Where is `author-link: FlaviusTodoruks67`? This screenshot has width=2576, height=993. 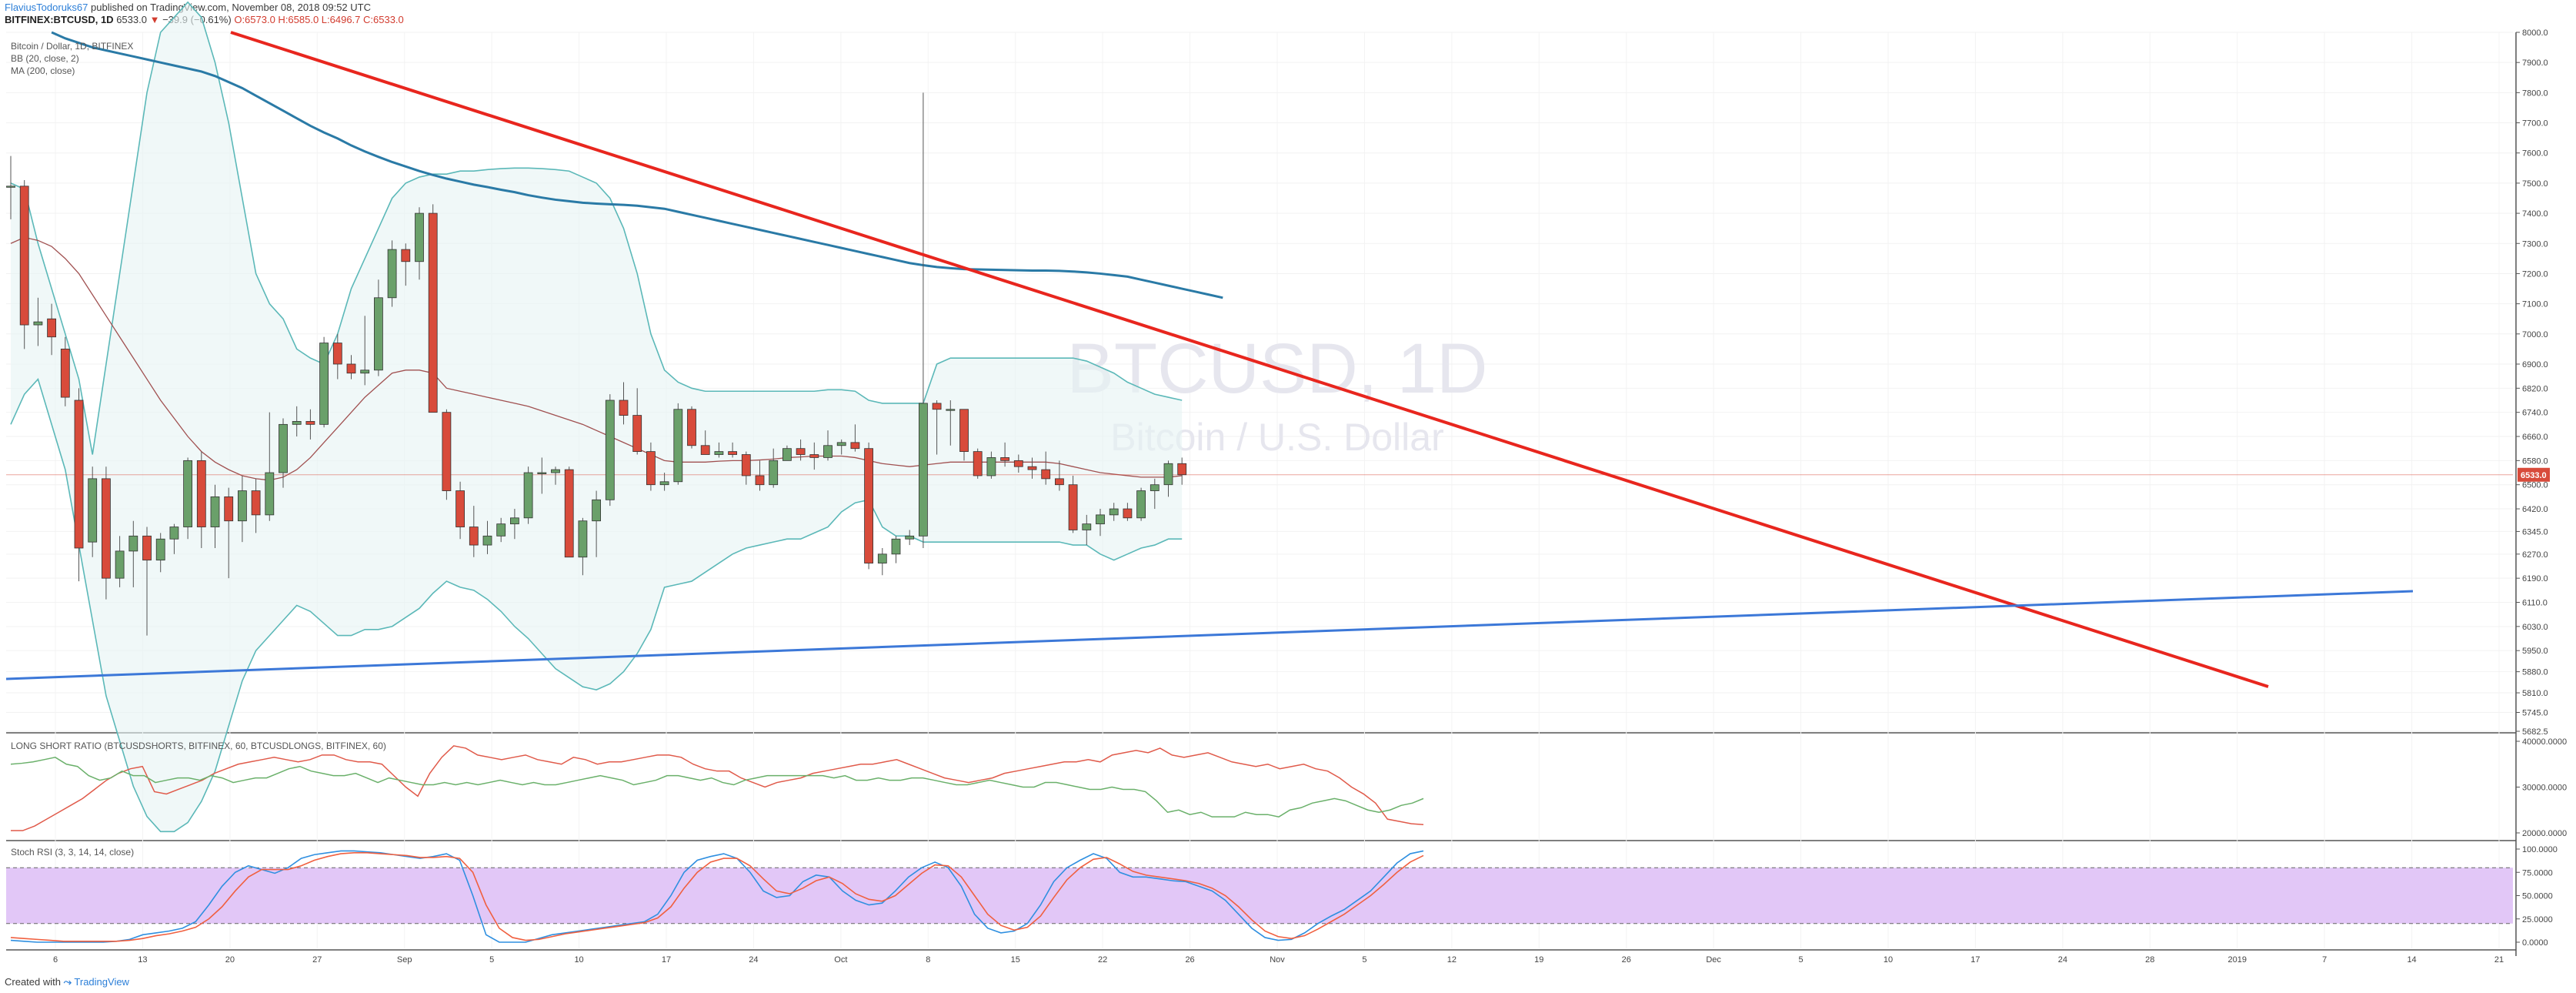 author-link: FlaviusTodoruks67 is located at coordinates (47, 7).